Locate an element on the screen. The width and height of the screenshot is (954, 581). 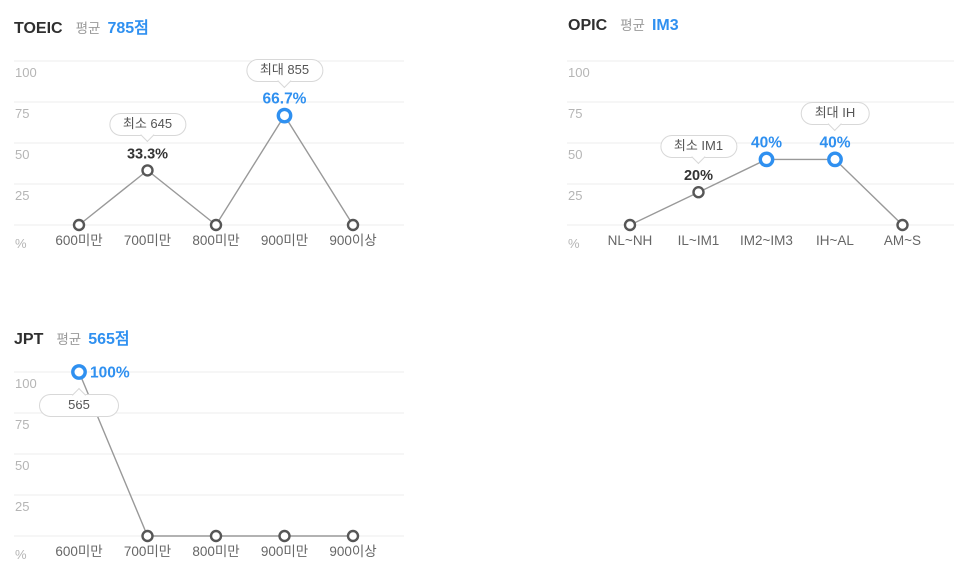
value-label: 100% is located at coordinates (110, 373).